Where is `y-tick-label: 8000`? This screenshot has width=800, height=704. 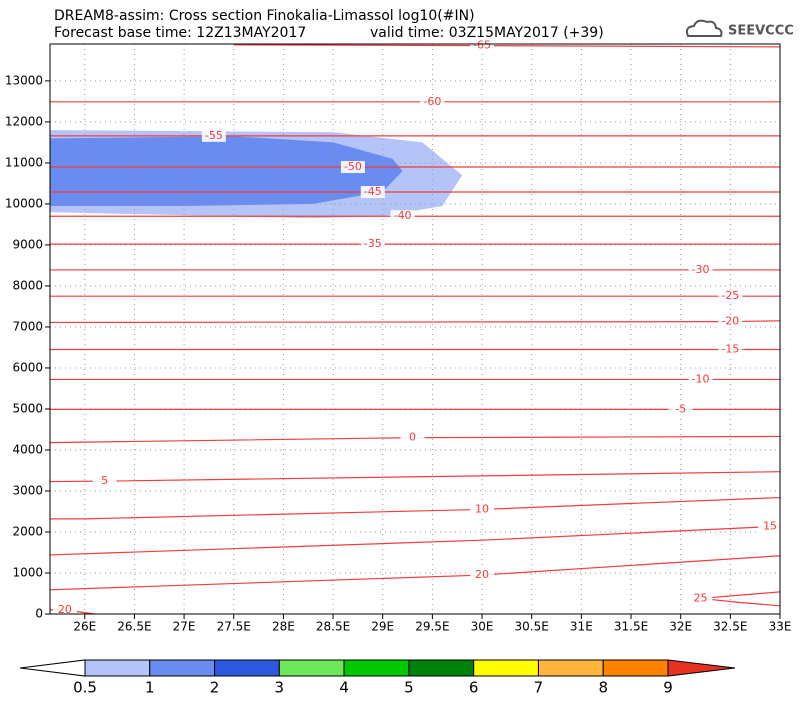
y-tick-label: 8000 is located at coordinates (27, 285).